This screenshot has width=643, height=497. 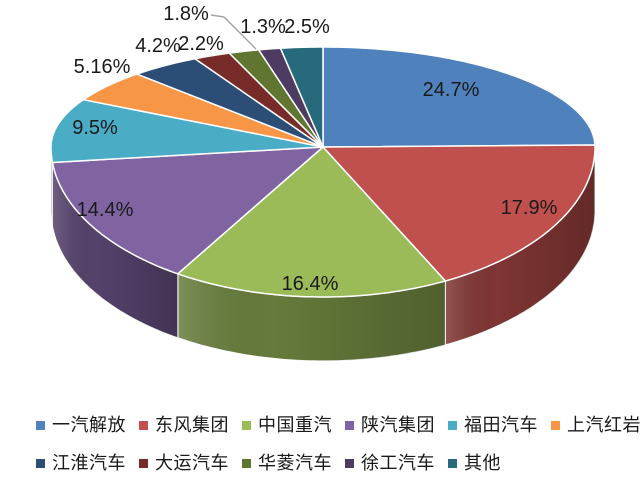 What do you see at coordinates (339, 425) in the screenshot?
I see `legend-row: 一汽解放 东风集团 中国重汽 陕汽集团 福田汽车 上汽红岩` at bounding box center [339, 425].